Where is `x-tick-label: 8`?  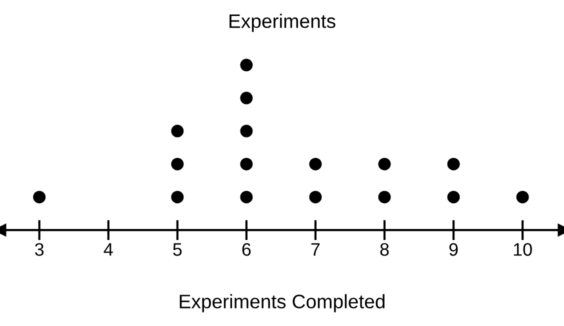
x-tick-label: 8 is located at coordinates (384, 249).